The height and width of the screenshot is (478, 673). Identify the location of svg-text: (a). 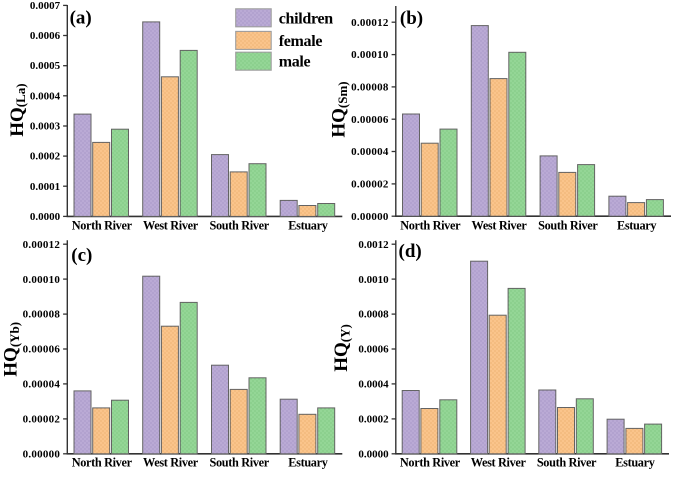
(81, 17).